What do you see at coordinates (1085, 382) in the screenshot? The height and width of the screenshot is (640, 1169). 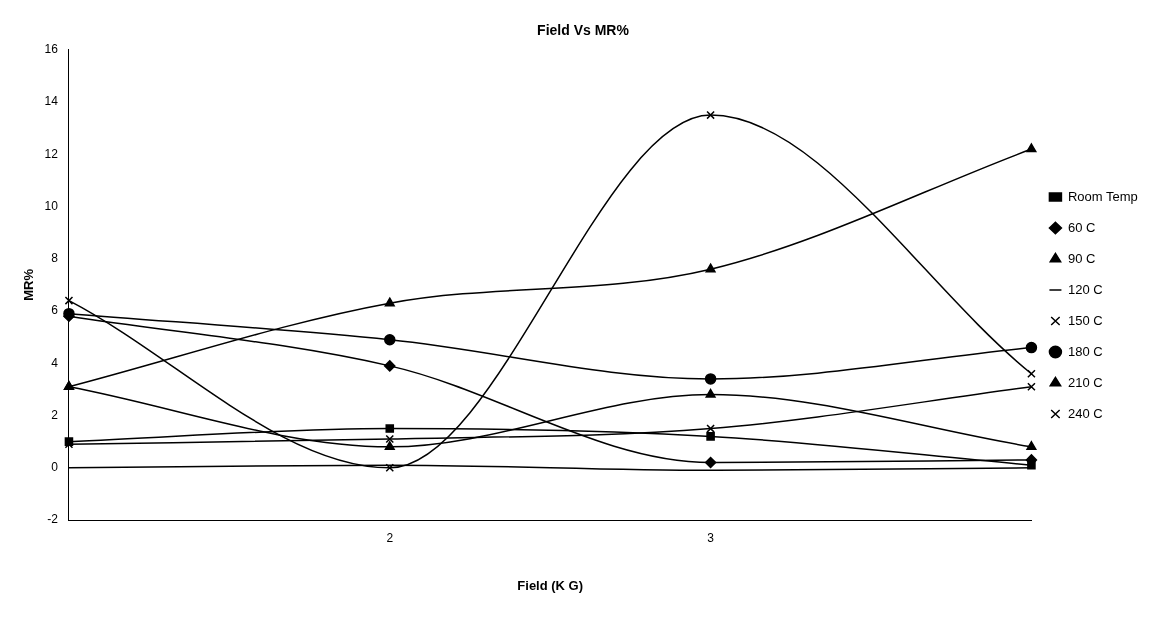 I see `legend-label: 210 C` at bounding box center [1085, 382].